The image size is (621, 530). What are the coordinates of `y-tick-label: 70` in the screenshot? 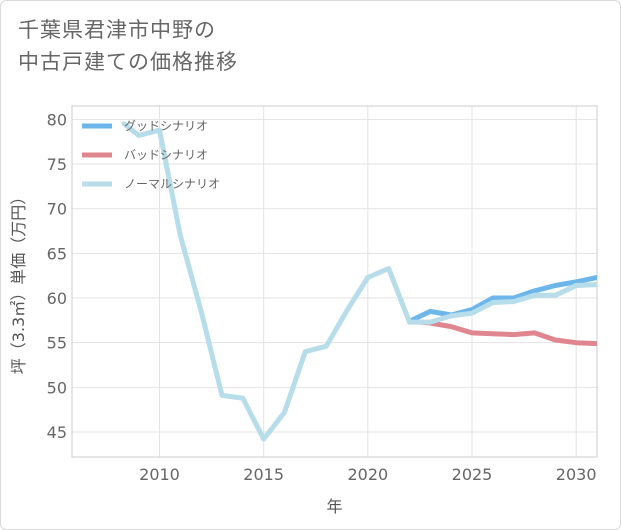 It's located at (57, 209).